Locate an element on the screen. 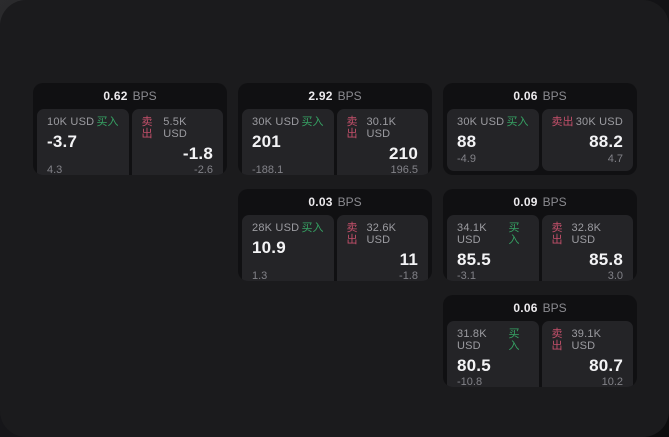  sell-size-label: 30.1K USD is located at coordinates (381, 128).